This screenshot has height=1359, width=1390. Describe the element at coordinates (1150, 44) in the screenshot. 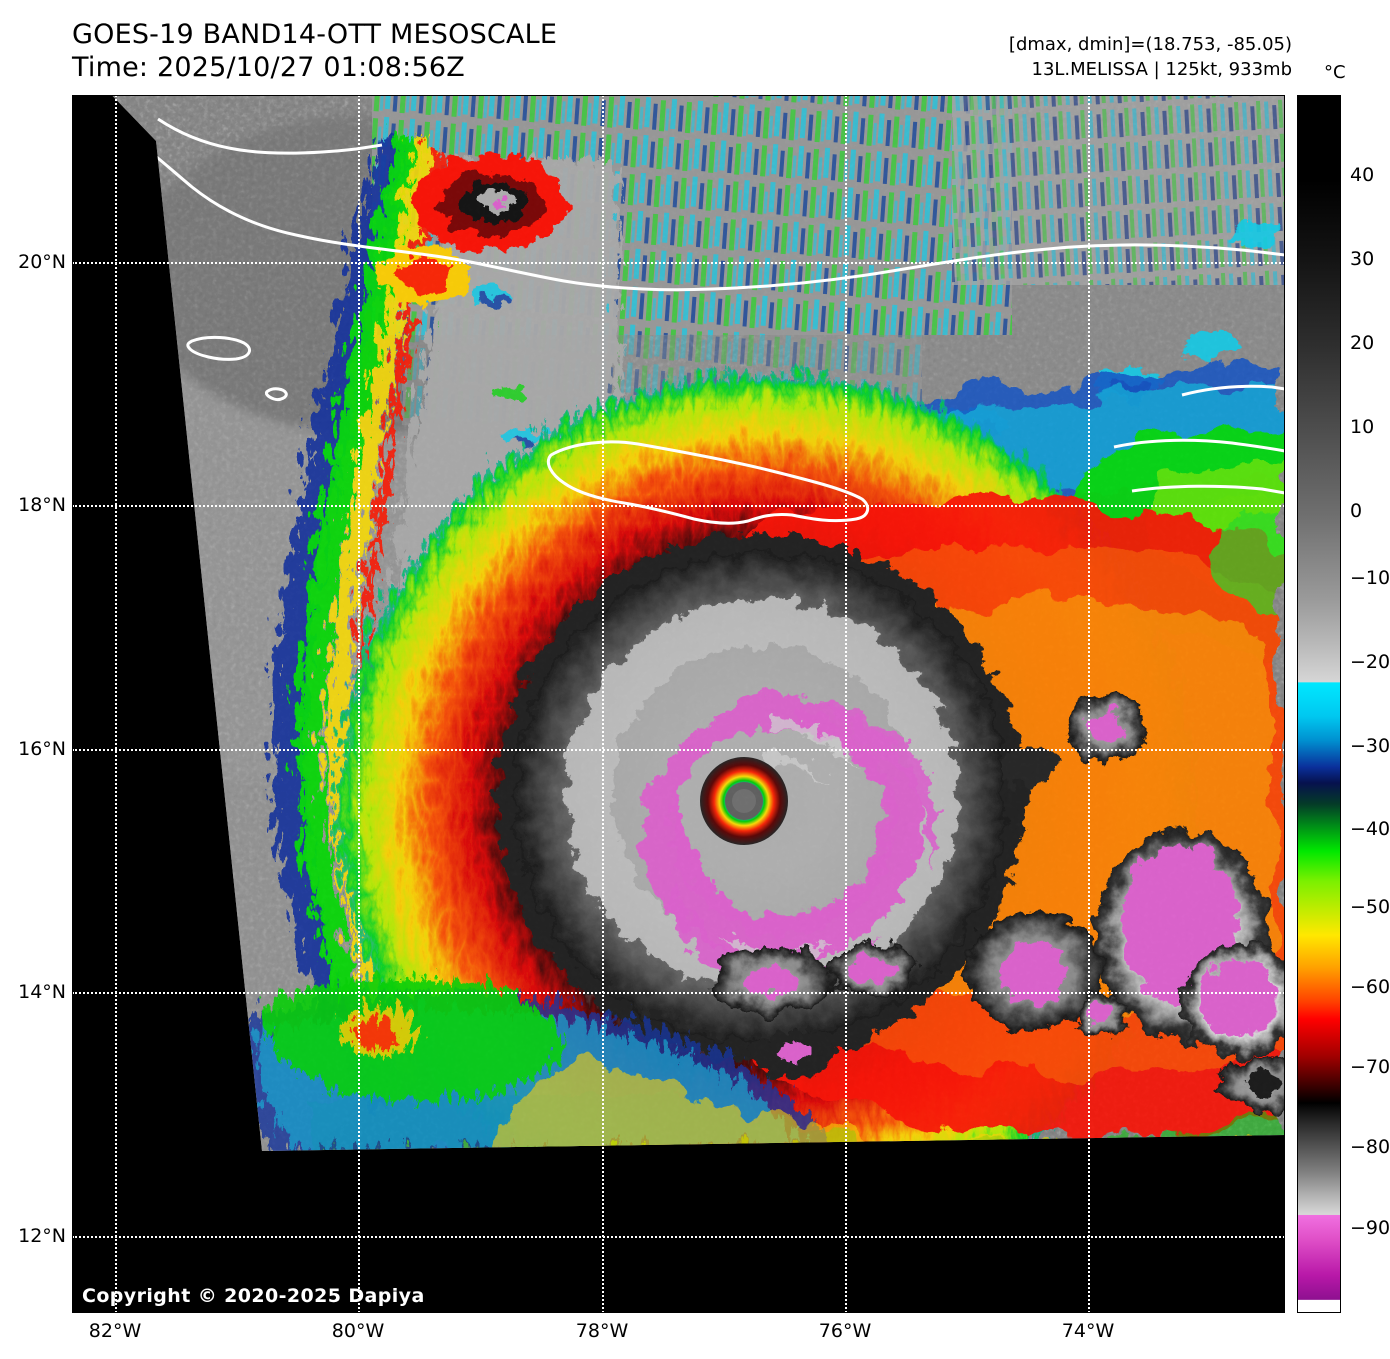

I see `dminmax-label: [dmax, dmin]=(18.753, -85.05)` at that location.